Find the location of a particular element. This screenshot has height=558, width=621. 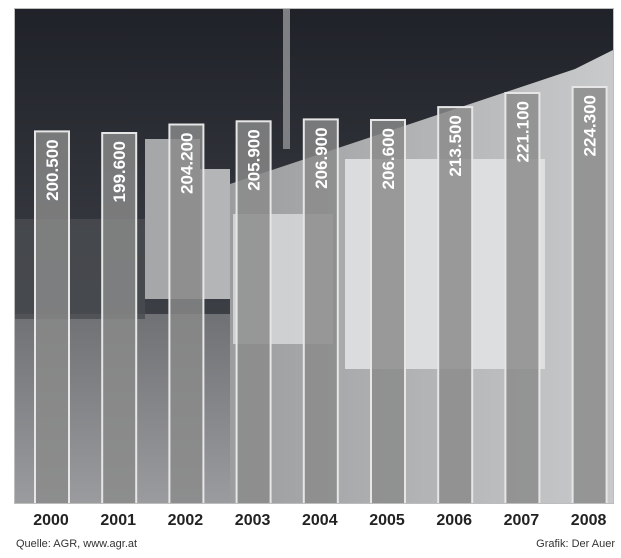

bar-2004 is located at coordinates (320, 310).